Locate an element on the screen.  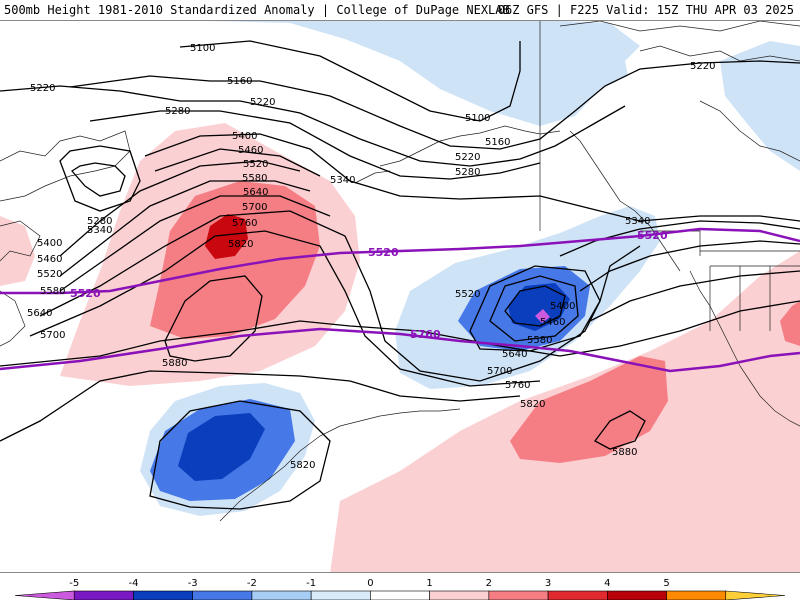
anomaly-colorbar: -5 -4 -3 -2 -1 0 1 2 3 4 5 is located at coordinates (400, 587).